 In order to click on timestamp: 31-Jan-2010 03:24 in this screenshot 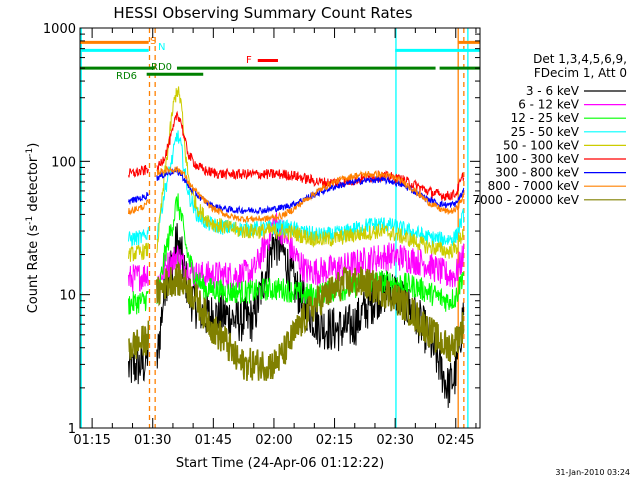, I will do `click(592, 472)`.